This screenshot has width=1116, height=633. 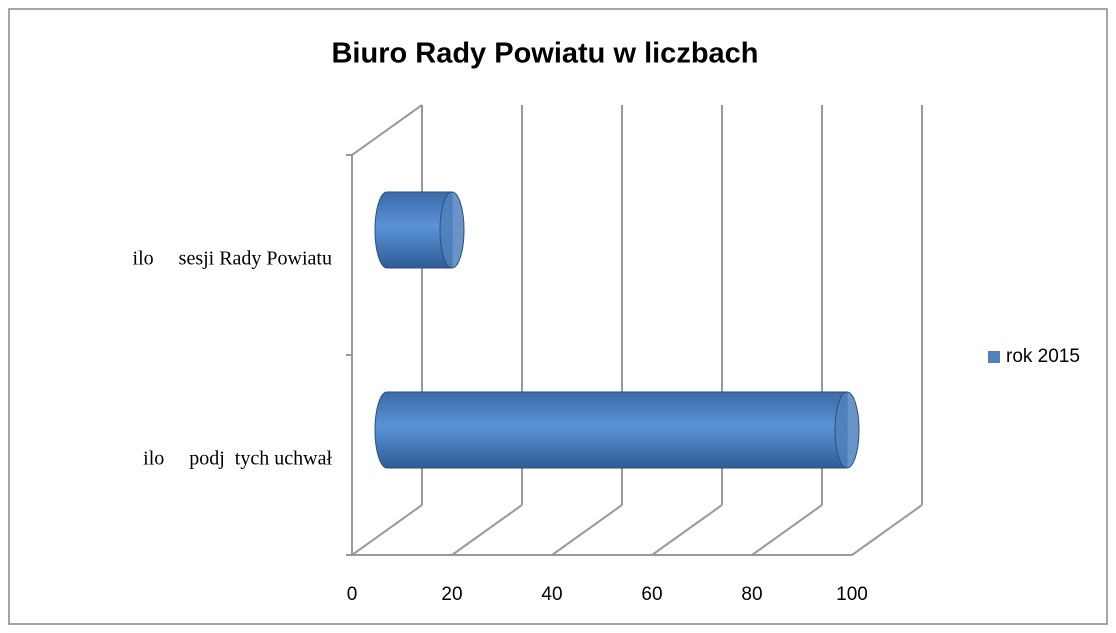 I want to click on x-tick-label: 20, so click(x=451, y=594).